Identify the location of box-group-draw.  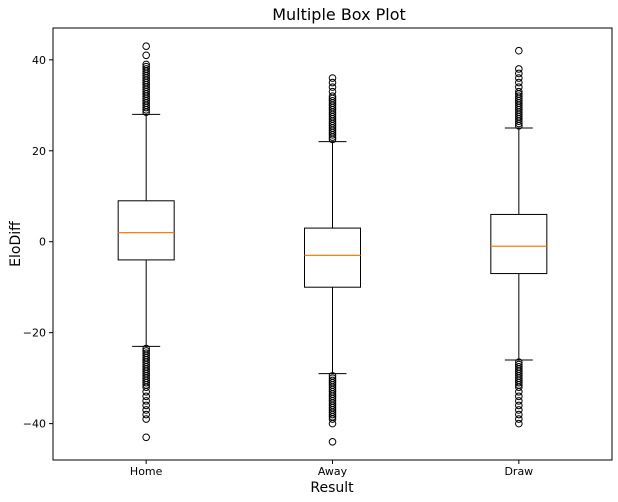
(519, 237).